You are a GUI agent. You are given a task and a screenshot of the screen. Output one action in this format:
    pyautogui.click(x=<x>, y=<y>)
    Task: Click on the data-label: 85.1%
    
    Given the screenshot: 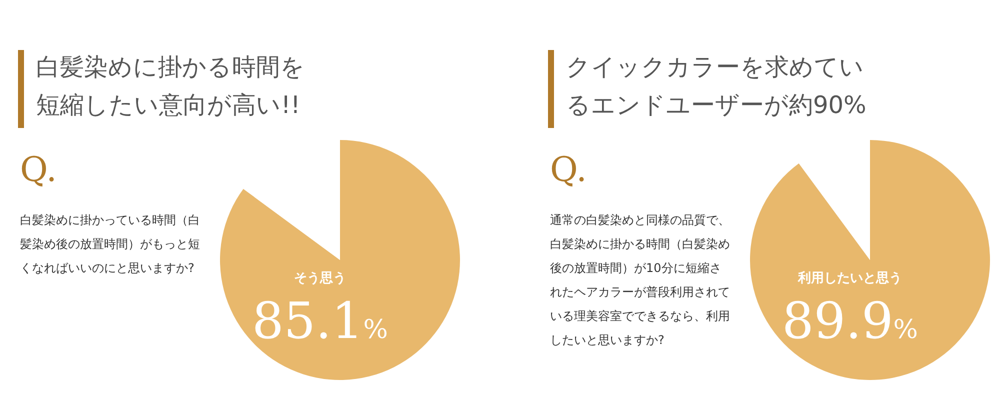 What is the action you would take?
    pyautogui.click(x=320, y=321)
    